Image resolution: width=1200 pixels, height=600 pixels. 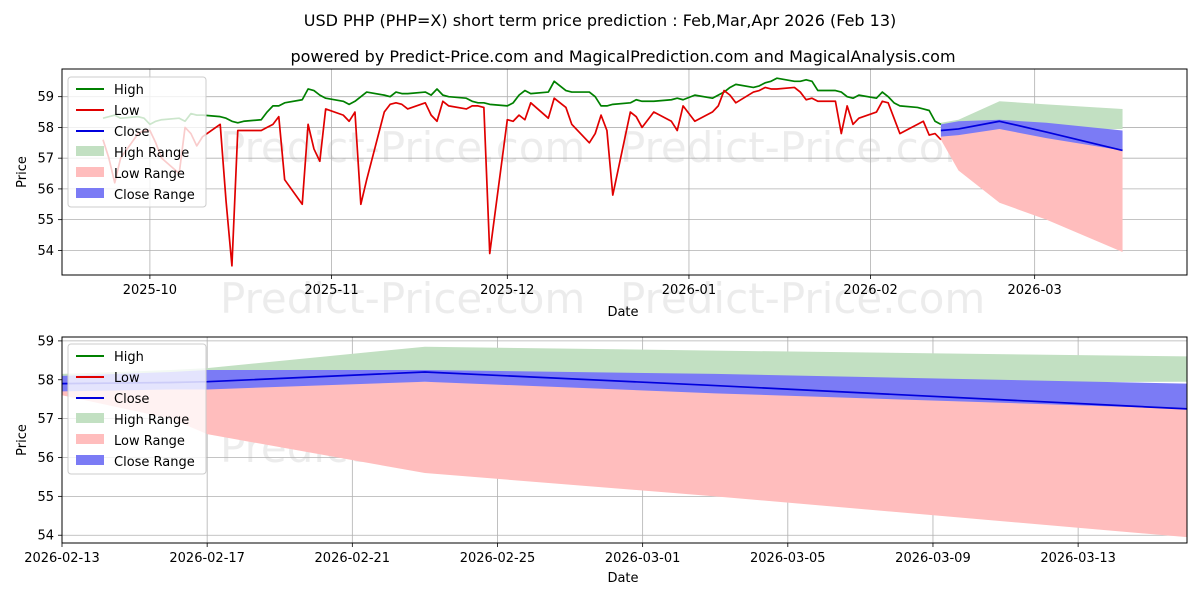 I want to click on x-tick-label: 2026-03, so click(x=1034, y=290).